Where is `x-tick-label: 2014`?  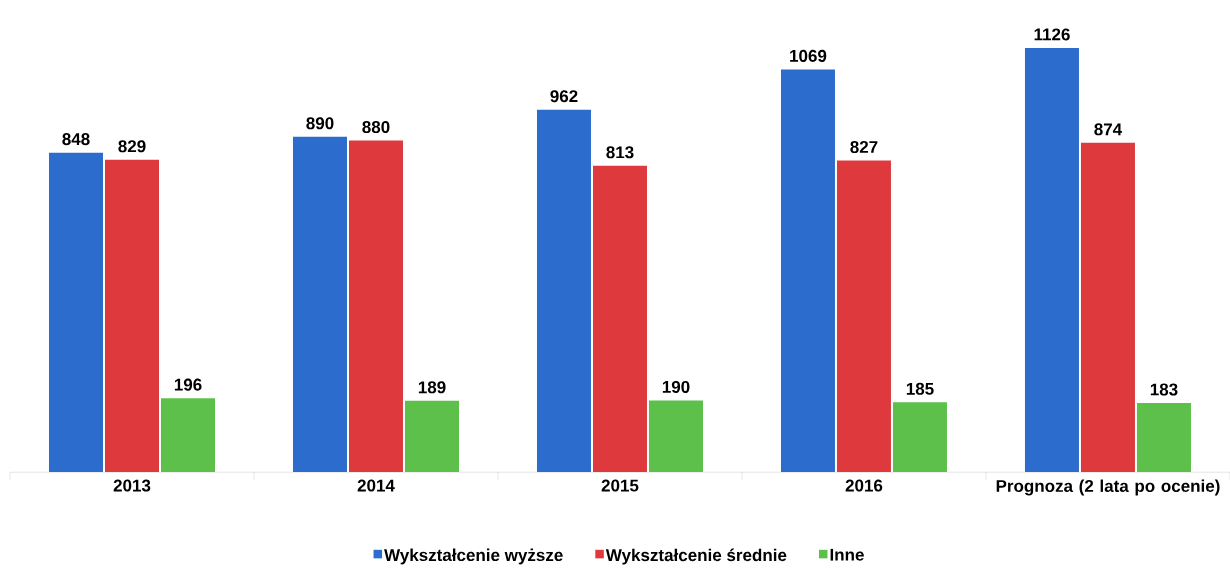 x-tick-label: 2014 is located at coordinates (376, 485).